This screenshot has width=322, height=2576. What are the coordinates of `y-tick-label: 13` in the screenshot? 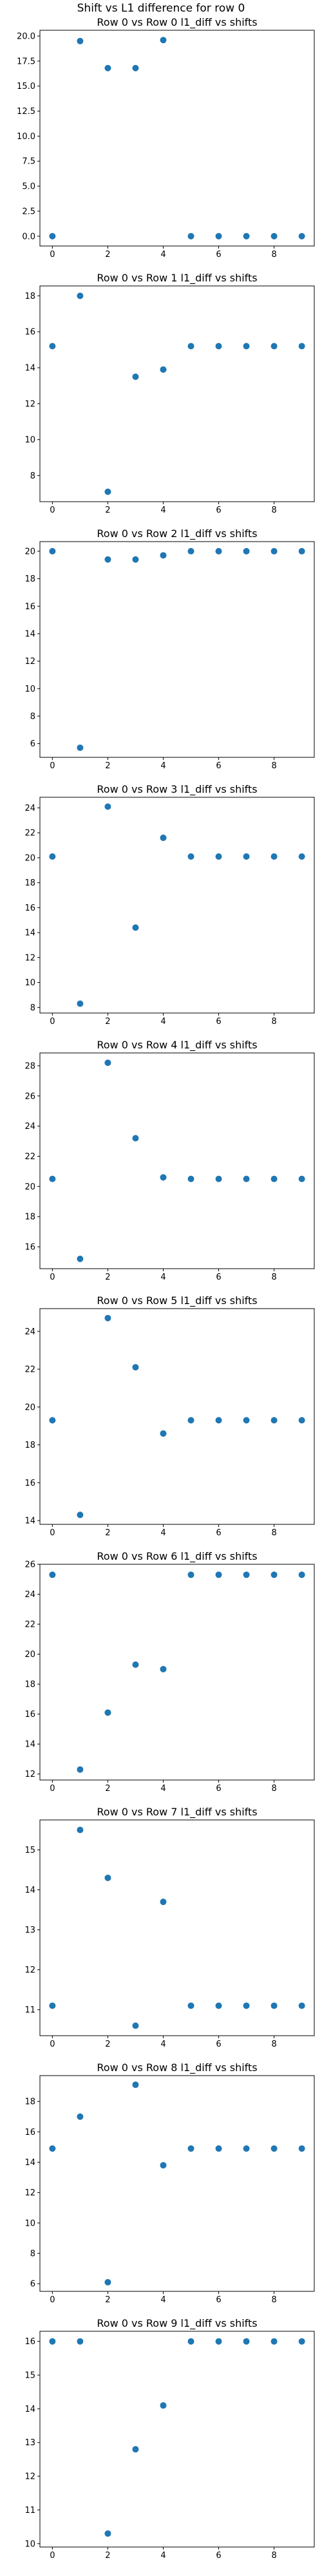 It's located at (30, 1931).